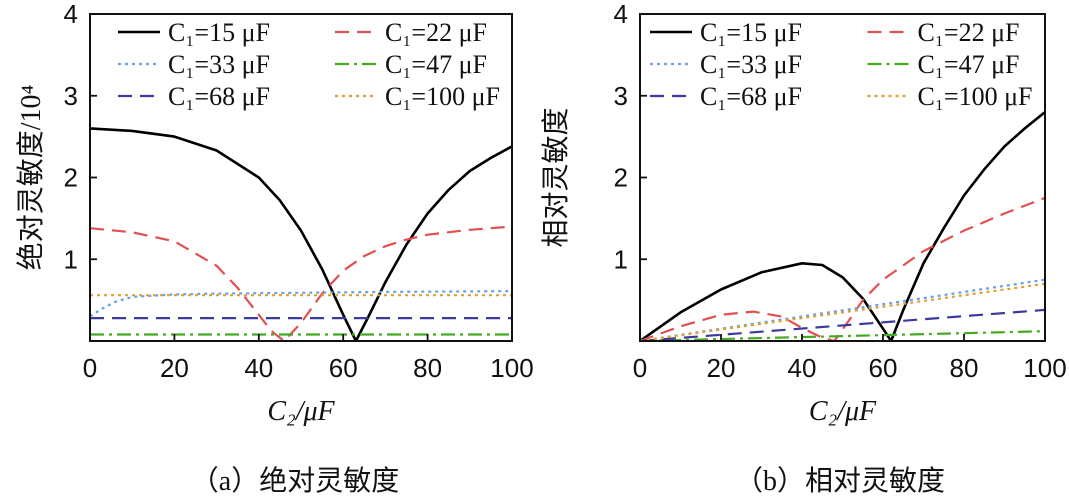 Image resolution: width=1069 pixels, height=503 pixels. Describe the element at coordinates (31, 178) in the screenshot. I see `y-axis-label: 绝对灵敏度/10⁴` at that location.